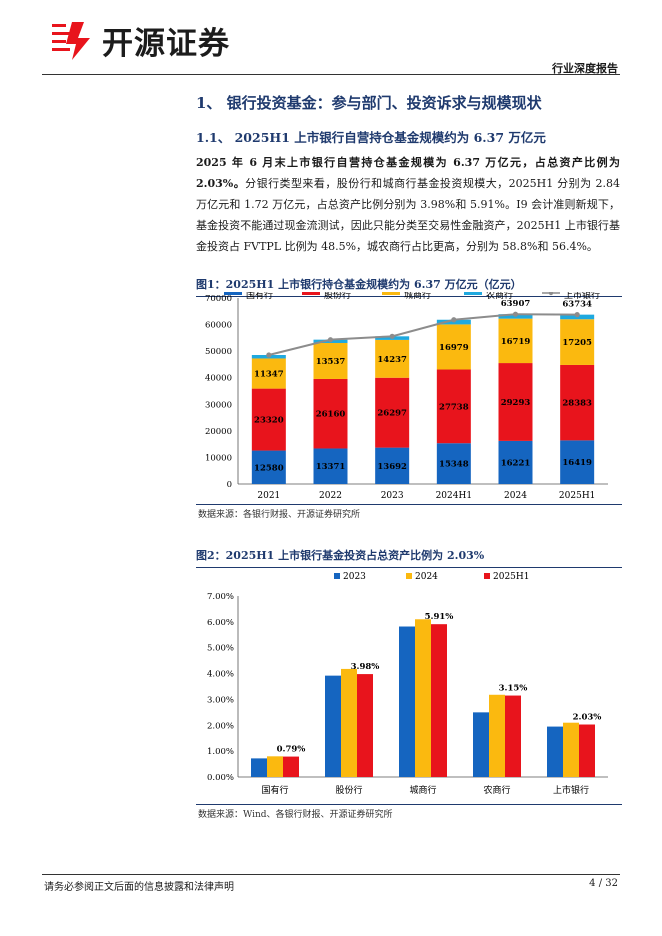 The height and width of the screenshot is (936, 662). I want to click on legend-label-2024: 2024, so click(426, 577).